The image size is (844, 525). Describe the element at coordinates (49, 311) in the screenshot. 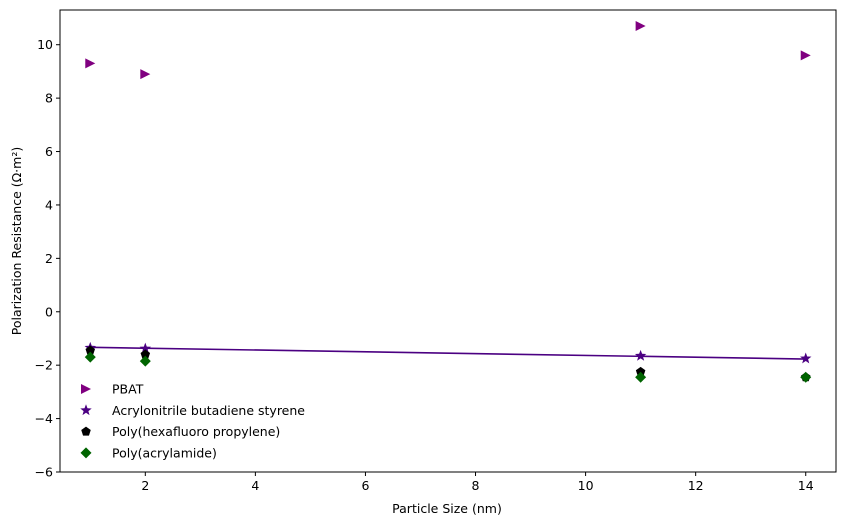

I see `y-tick-label: 0` at that location.